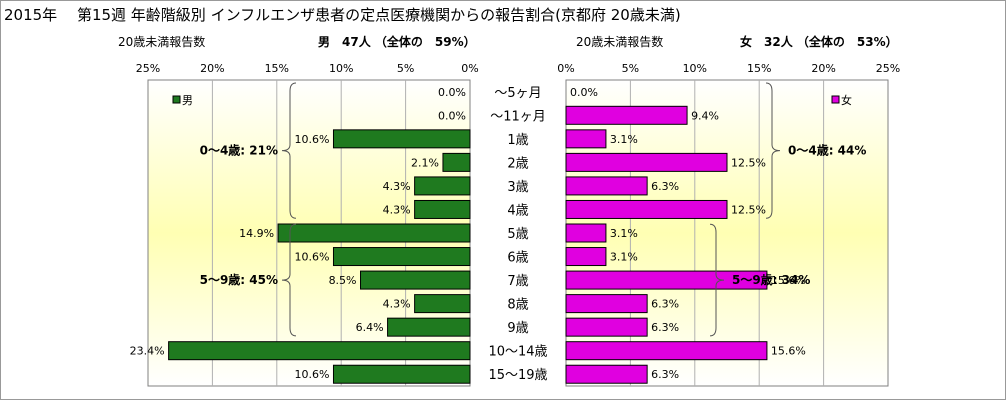 The image size is (1006, 400). I want to click on right-header-caption: 20歳未満報告数, so click(619, 41).